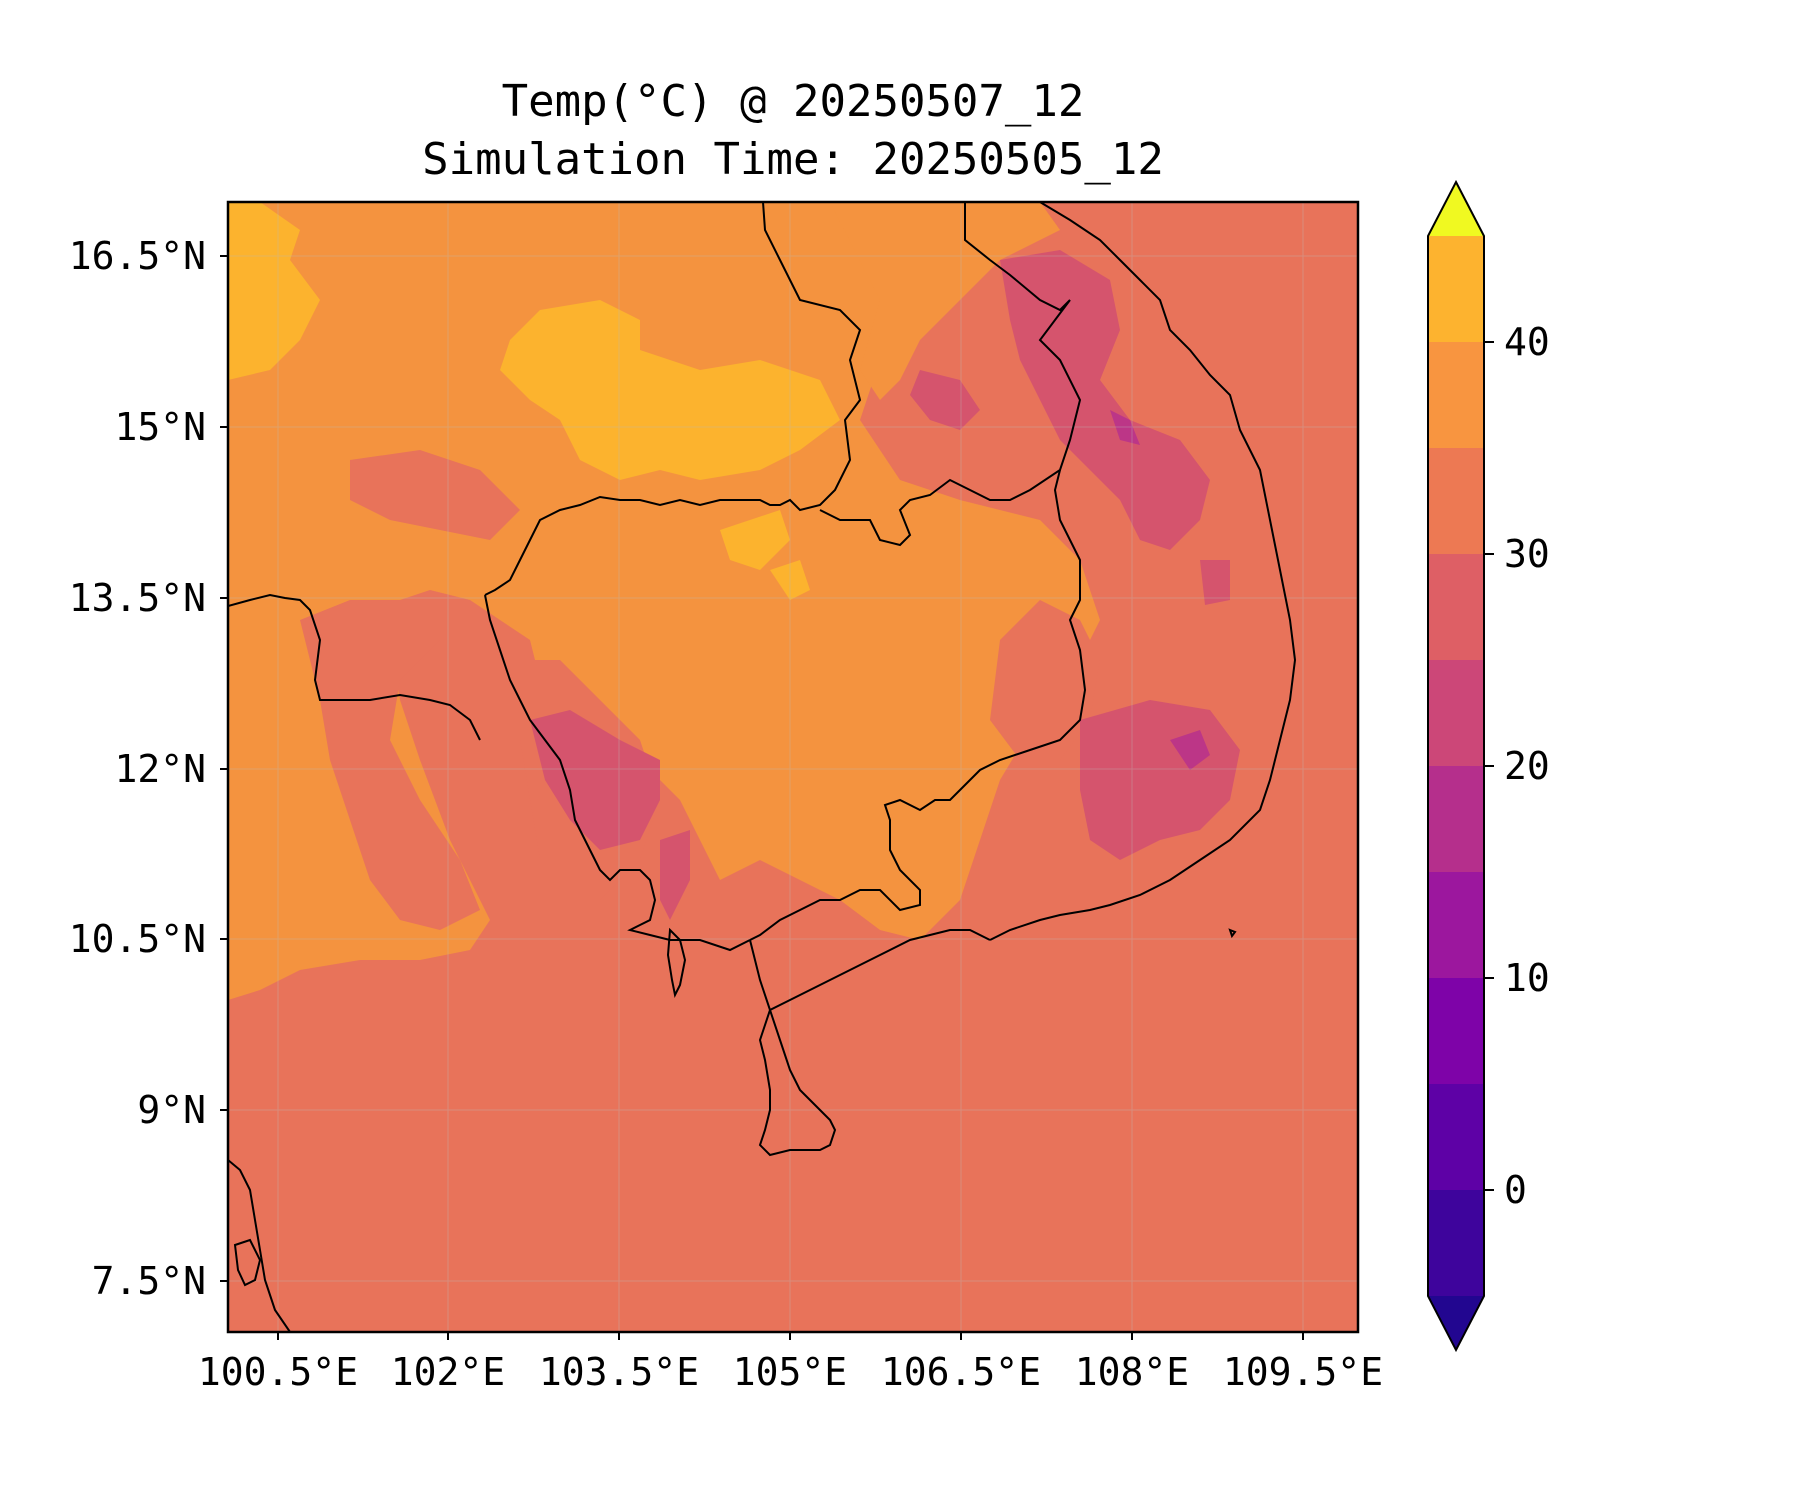 The height and width of the screenshot is (1500, 1800). What do you see at coordinates (1143, 571) in the screenshot?
I see `coast-vietnam-east` at bounding box center [1143, 571].